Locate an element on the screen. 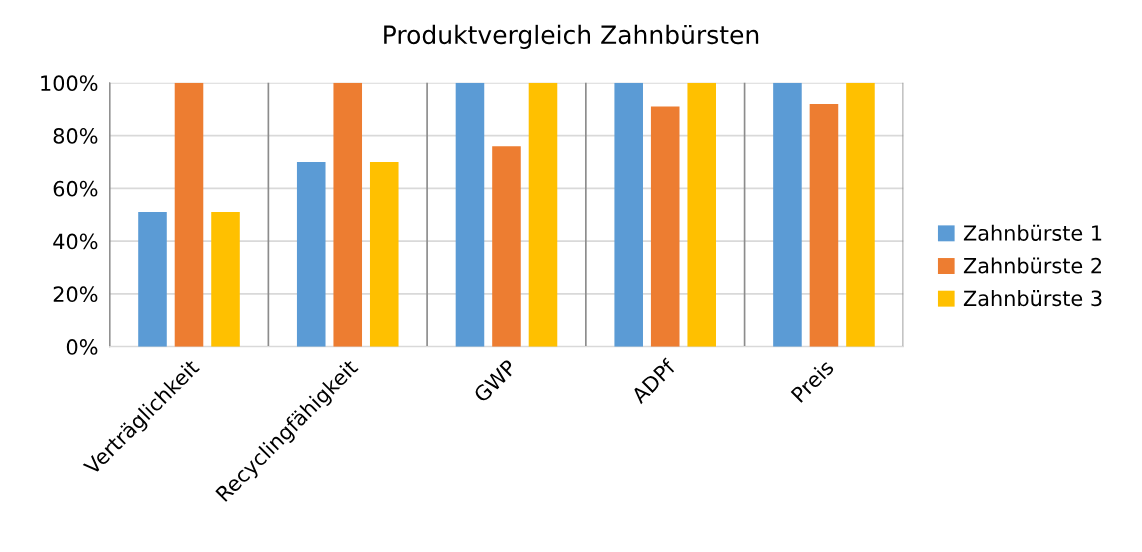 The width and height of the screenshot is (1142, 552). legend-label: Zahnbürste 3 is located at coordinates (1032, 298).